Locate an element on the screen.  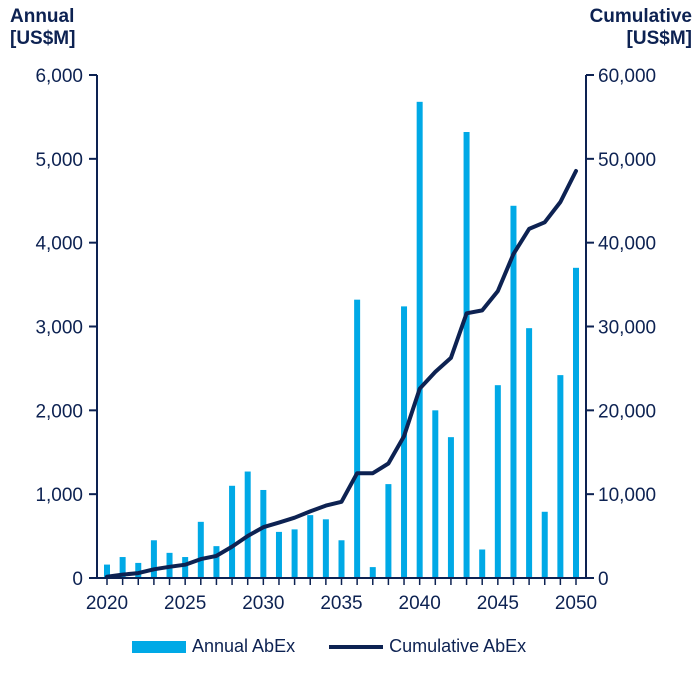
bar-2032 is located at coordinates (294, 553).